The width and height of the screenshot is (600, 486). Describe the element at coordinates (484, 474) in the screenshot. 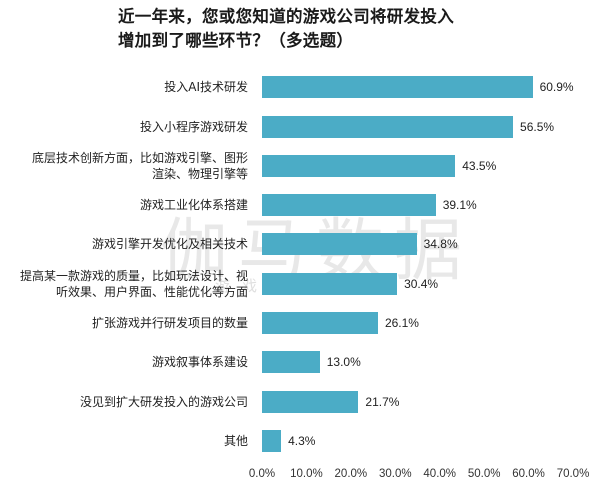

I see `x-tick-label: 50.0%` at that location.